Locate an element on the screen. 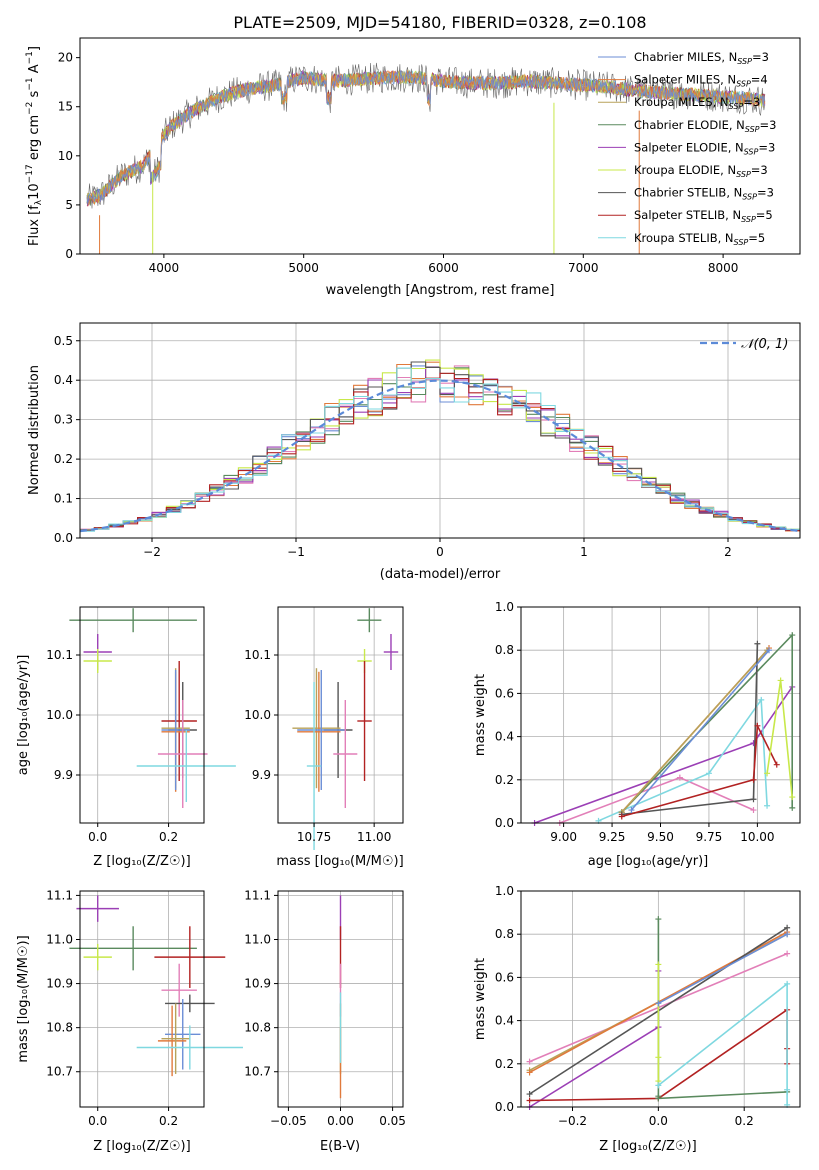 The image size is (819, 1170). residuals-xlabel: (data-model)/error is located at coordinates (440, 574).